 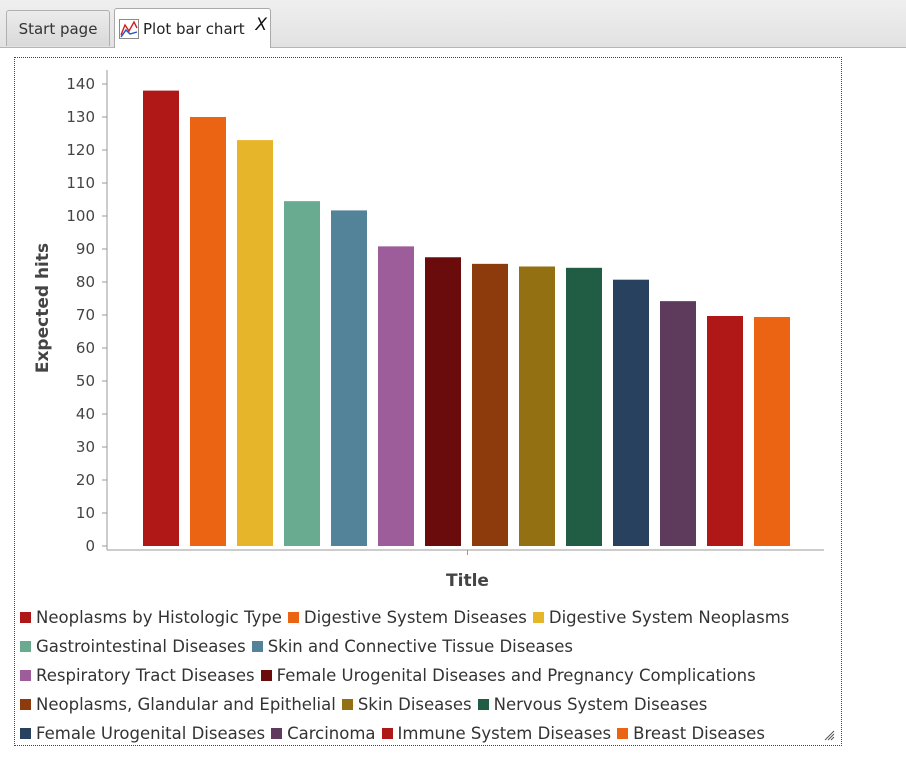 What do you see at coordinates (85, 480) in the screenshot?
I see `y-tick-label: 20` at bounding box center [85, 480].